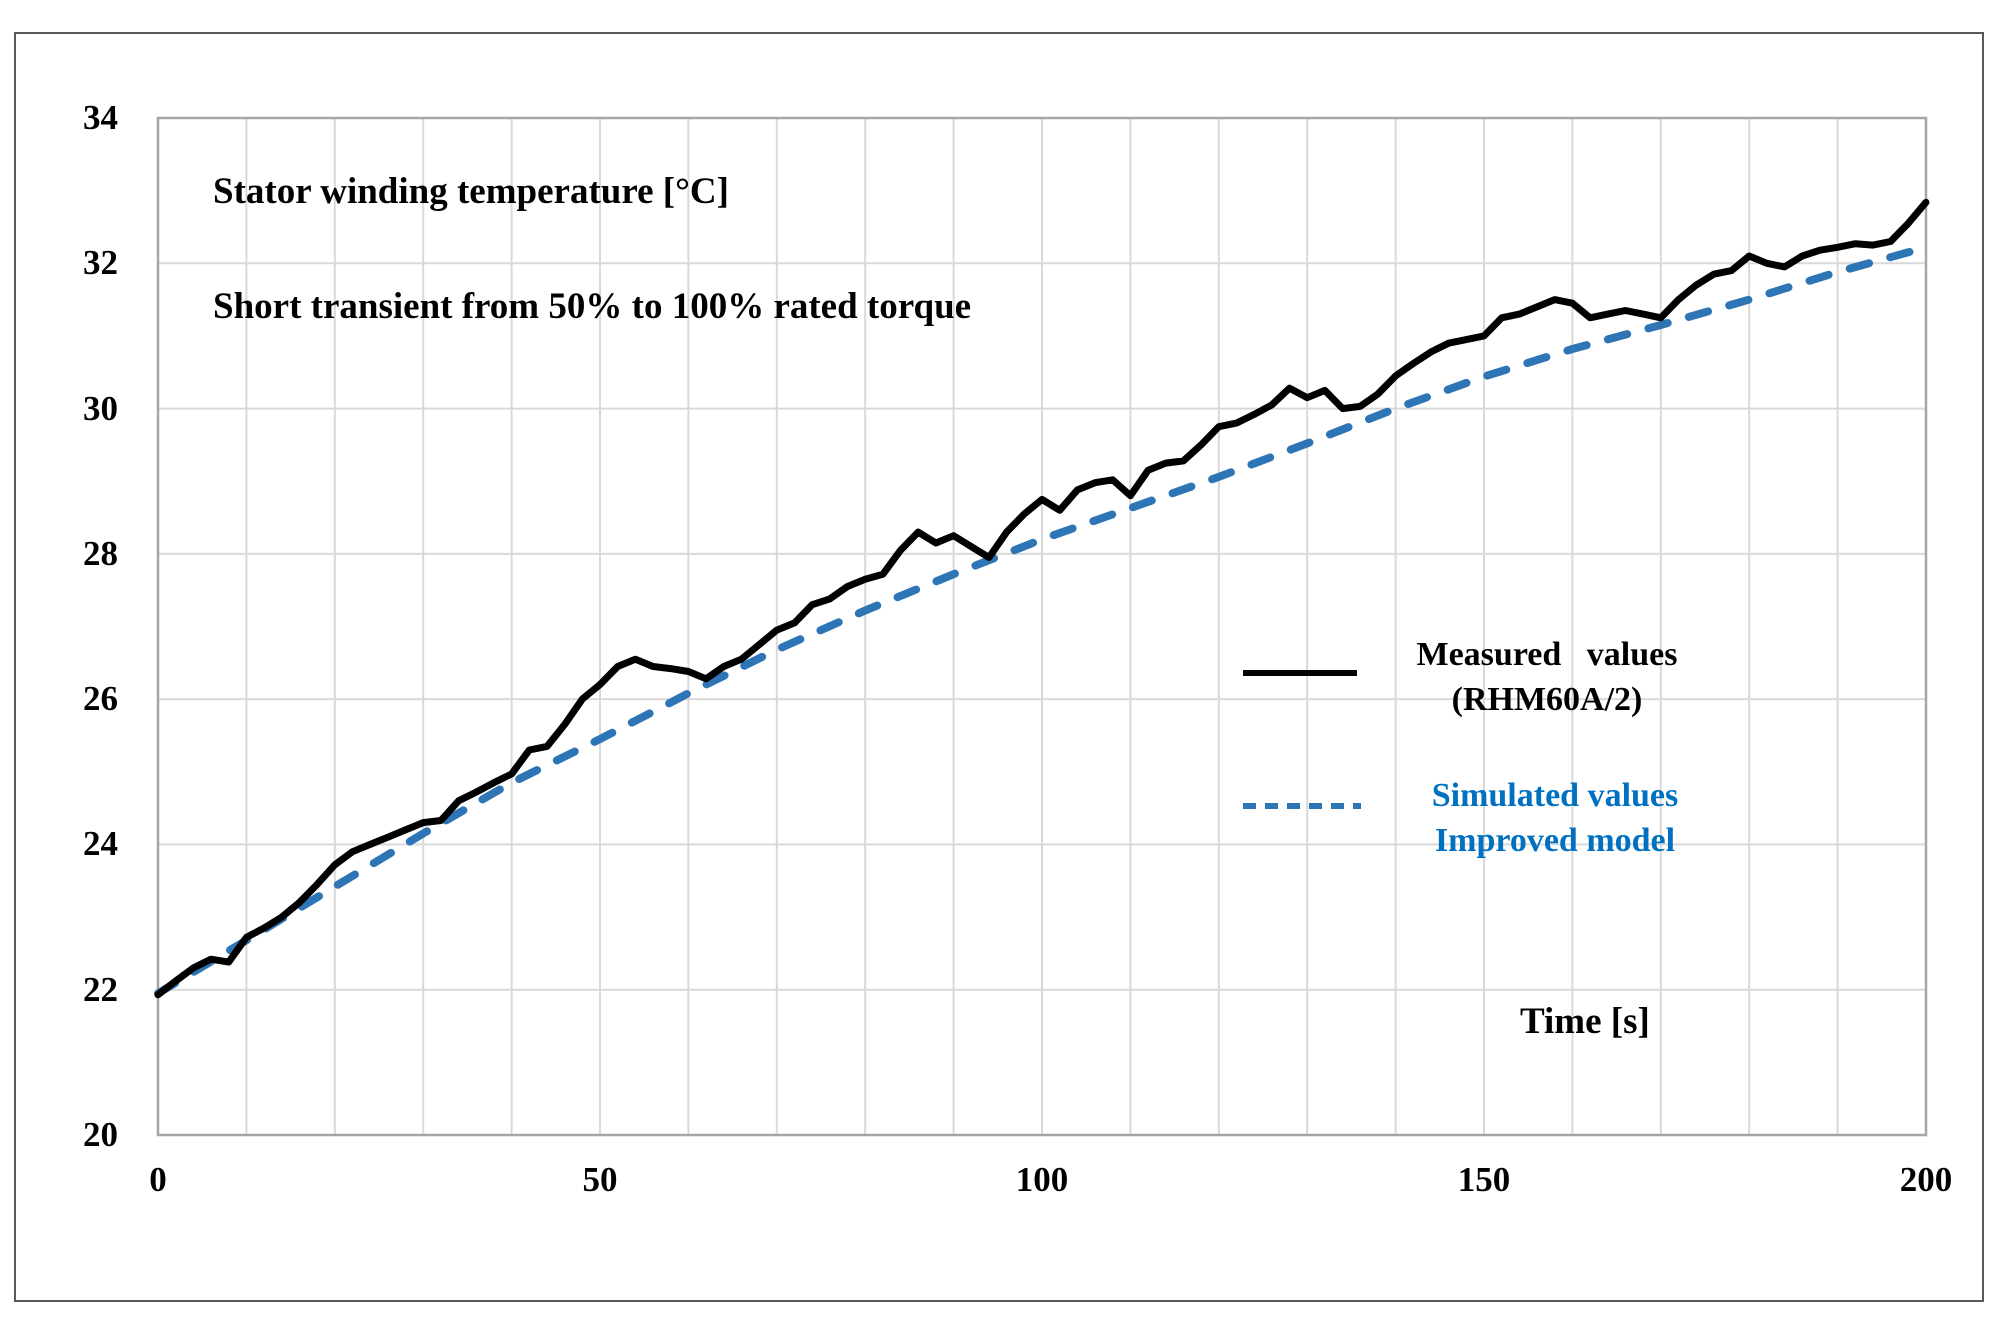 Image resolution: width=2001 pixels, height=1335 pixels. Describe the element at coordinates (600, 1179) in the screenshot. I see `x-axis-tick-label: 50` at that location.